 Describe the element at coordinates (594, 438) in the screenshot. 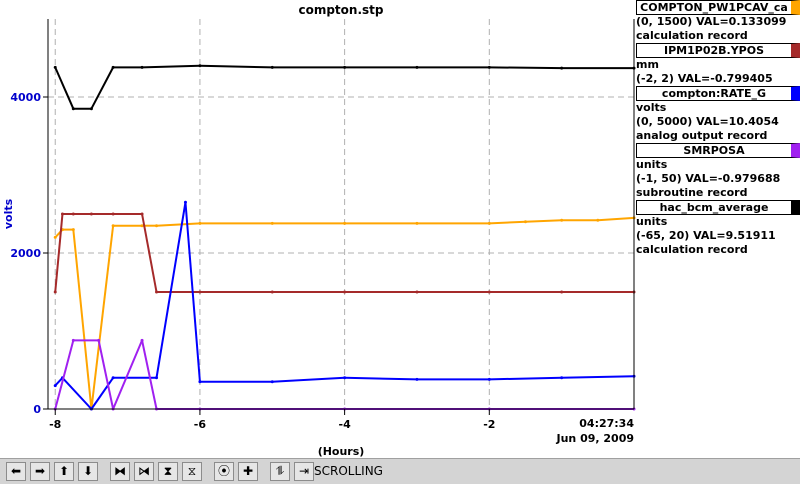

I see `end-date-label: Jun 09, 2009` at that location.